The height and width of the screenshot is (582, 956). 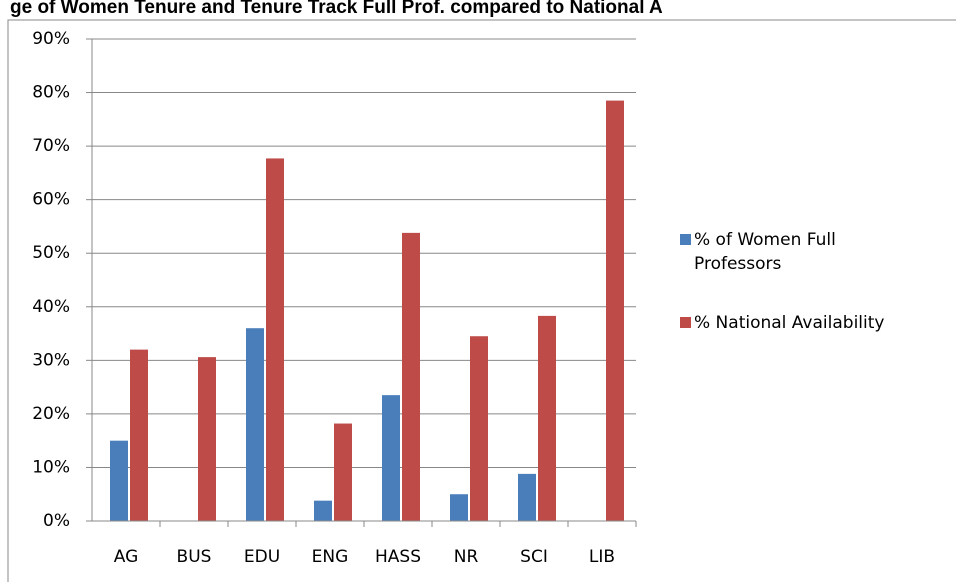 I want to click on y-tick-label: 70%, so click(x=51, y=146).